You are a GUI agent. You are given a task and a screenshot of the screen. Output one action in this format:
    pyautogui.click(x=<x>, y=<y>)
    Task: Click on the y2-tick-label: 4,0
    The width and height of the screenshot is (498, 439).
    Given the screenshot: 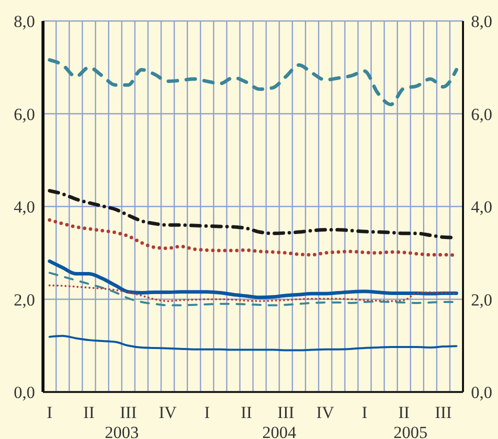 What is the action you would take?
    pyautogui.click(x=481, y=207)
    